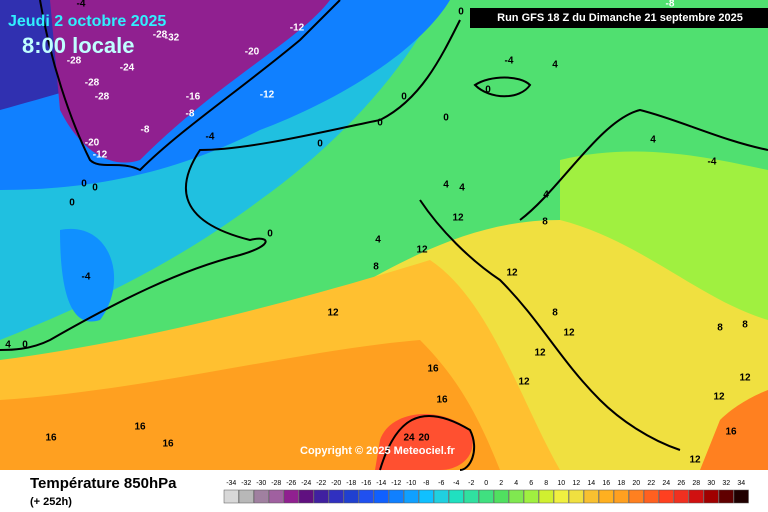 The height and width of the screenshot is (512, 768). I want to click on legend-label: 6, so click(531, 483).